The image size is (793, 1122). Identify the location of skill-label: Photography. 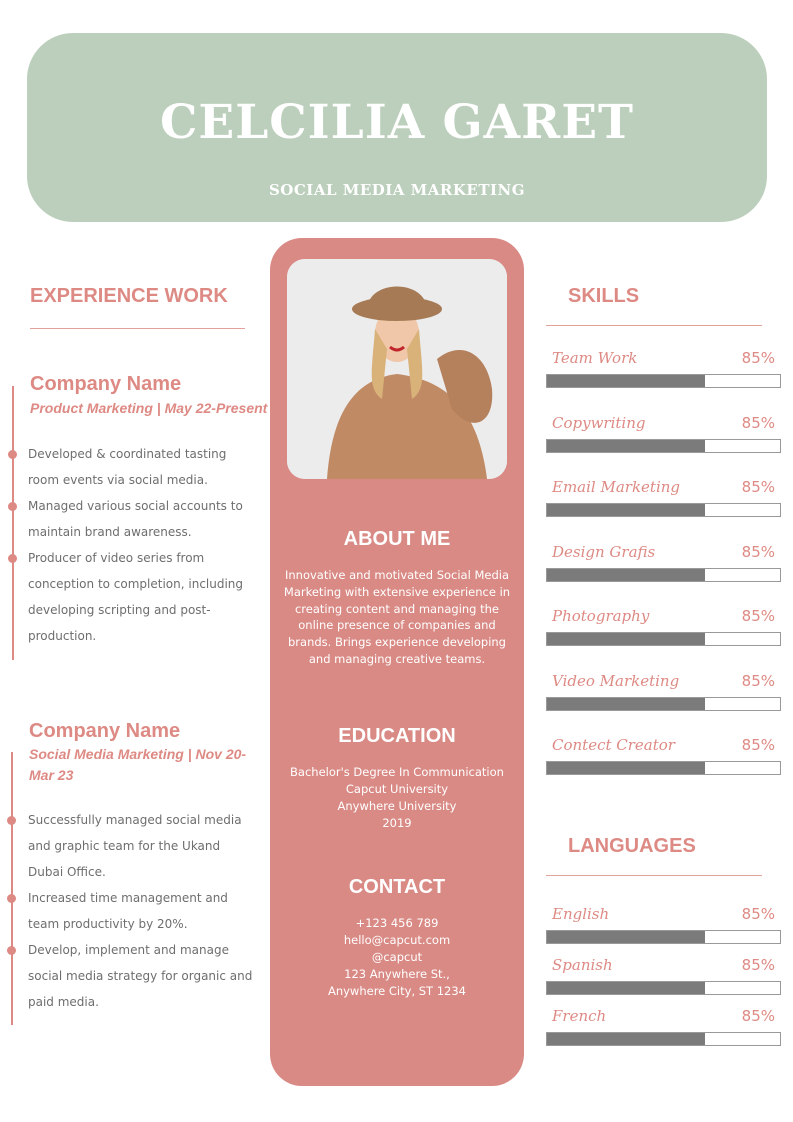
(601, 616).